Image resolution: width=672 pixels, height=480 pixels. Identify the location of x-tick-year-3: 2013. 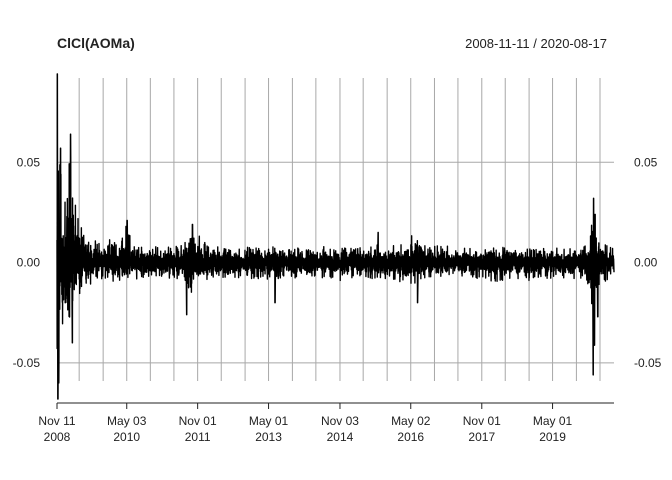
(268, 437).